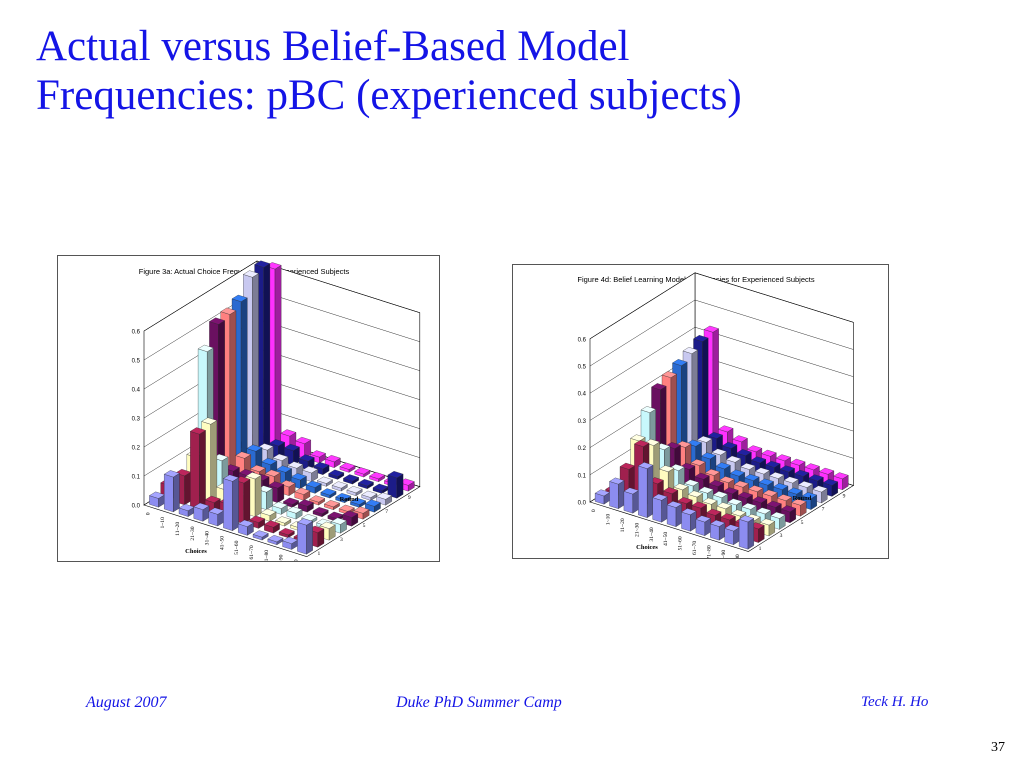  I want to click on z-tick-label: 0.6, so click(136, 333).